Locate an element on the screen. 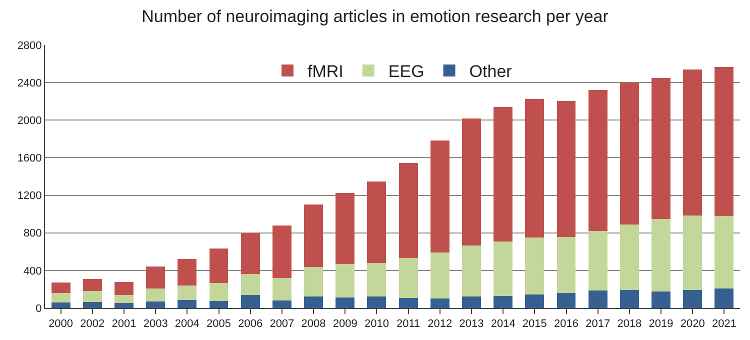 The width and height of the screenshot is (750, 340). x-tick-label: 2010 is located at coordinates (376, 324).